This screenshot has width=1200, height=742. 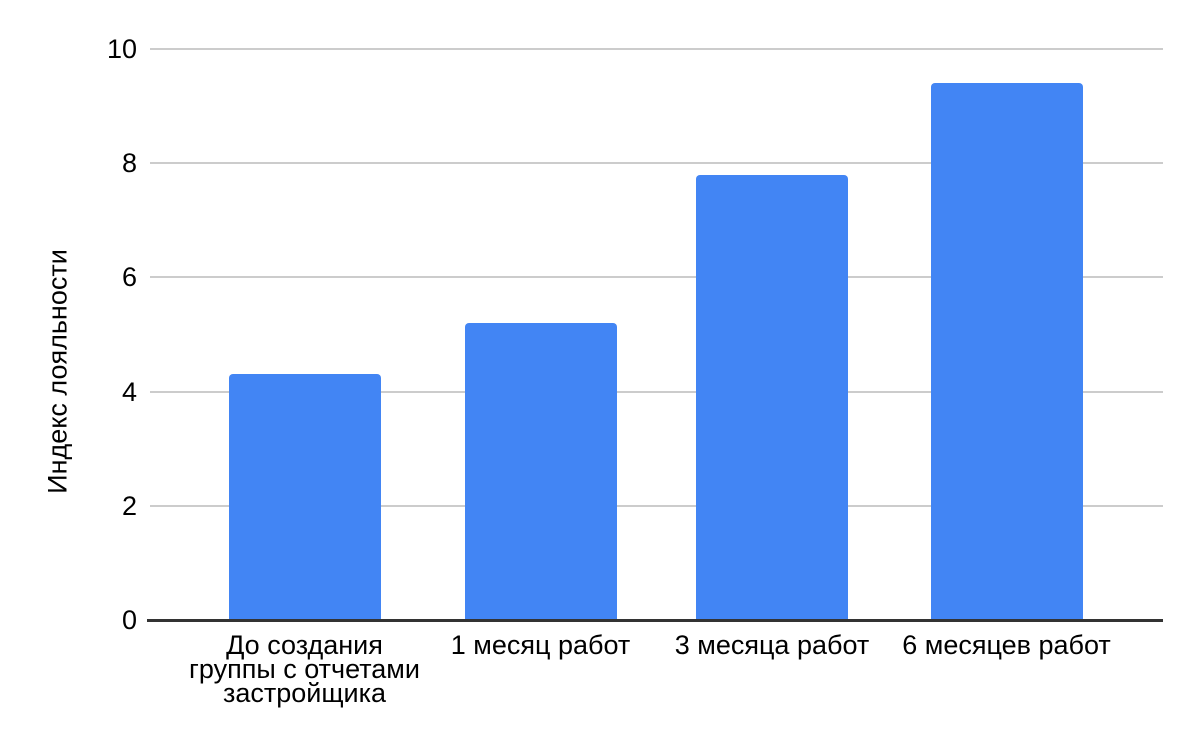 What do you see at coordinates (129, 505) in the screenshot?
I see `y-tick-label: 2` at bounding box center [129, 505].